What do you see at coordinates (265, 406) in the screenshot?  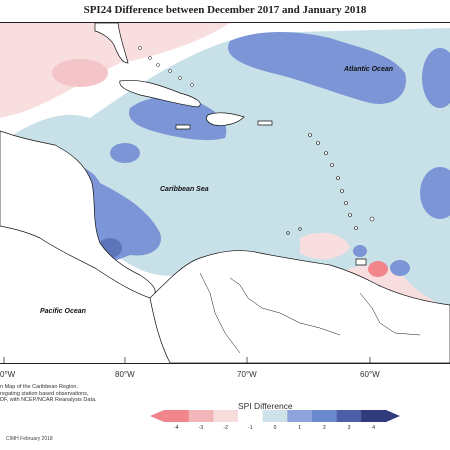 I see `legend-title: SPI Difference` at bounding box center [265, 406].